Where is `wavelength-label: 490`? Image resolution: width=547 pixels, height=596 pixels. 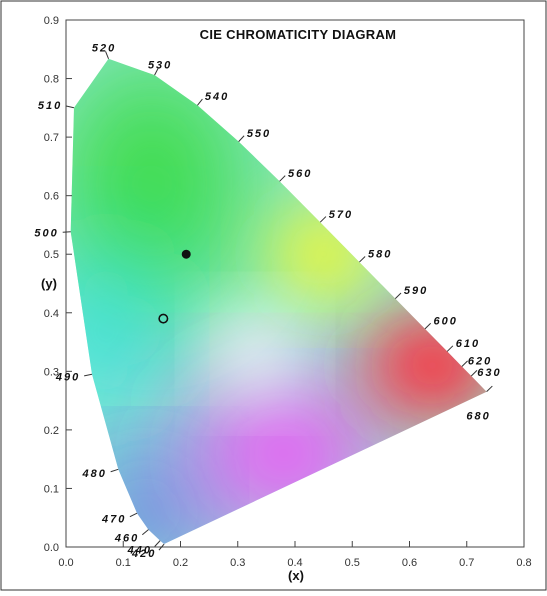
wavelength-label: 490 is located at coordinates (67, 378).